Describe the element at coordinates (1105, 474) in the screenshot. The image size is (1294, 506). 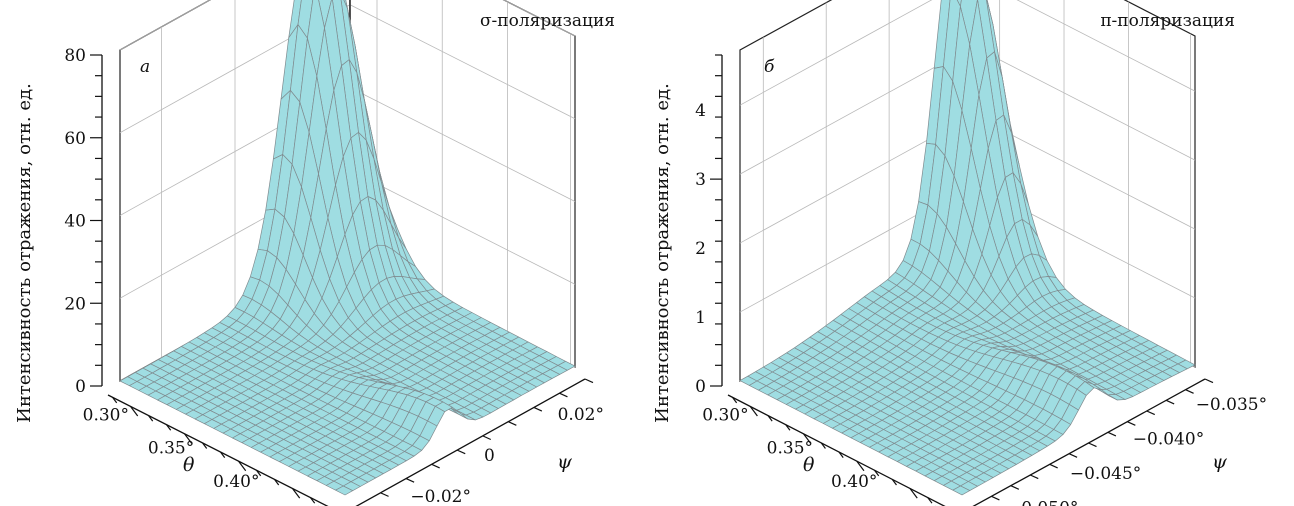
I see `psi-tick-label: −0.045°` at that location.